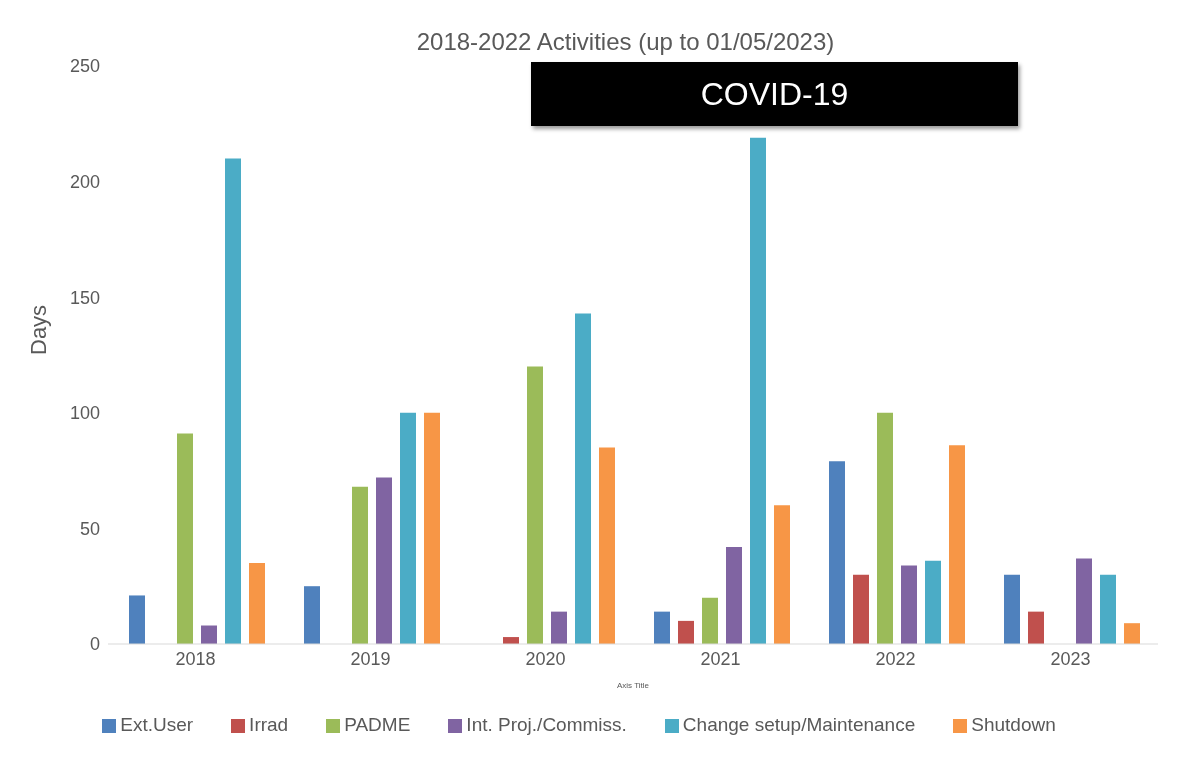  I want to click on legend-label: Int. Proj./Commiss., so click(546, 724).